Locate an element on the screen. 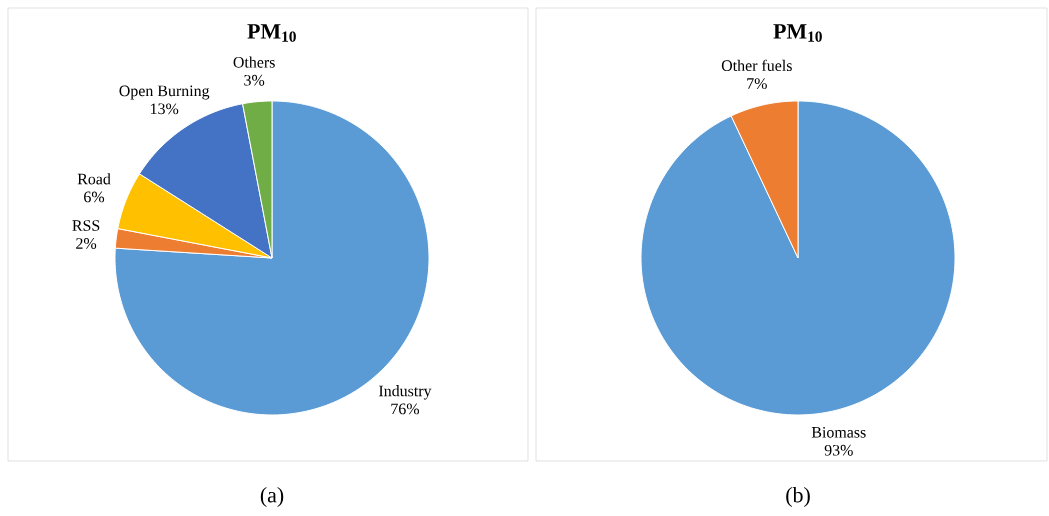 The image size is (1049, 516). slice-label: Biomass is located at coordinates (838, 432).